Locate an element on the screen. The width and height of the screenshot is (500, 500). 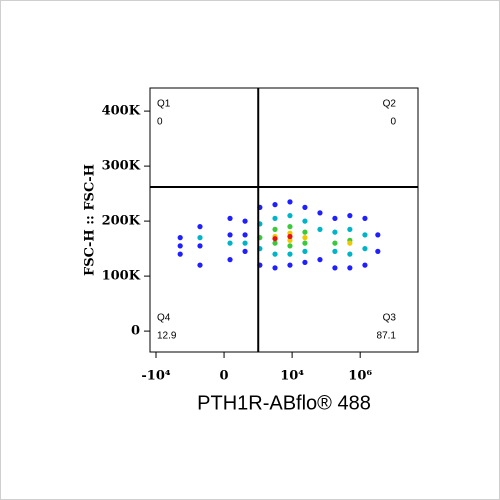
y-tick-label: 400K is located at coordinates (121, 111).